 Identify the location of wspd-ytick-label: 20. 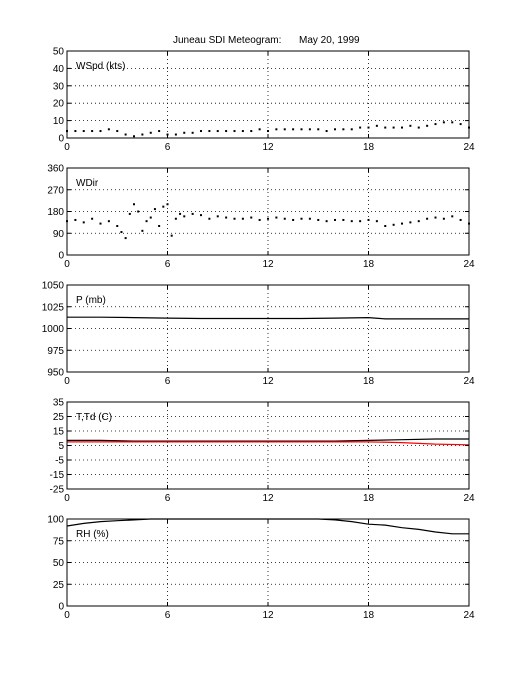
(59, 104).